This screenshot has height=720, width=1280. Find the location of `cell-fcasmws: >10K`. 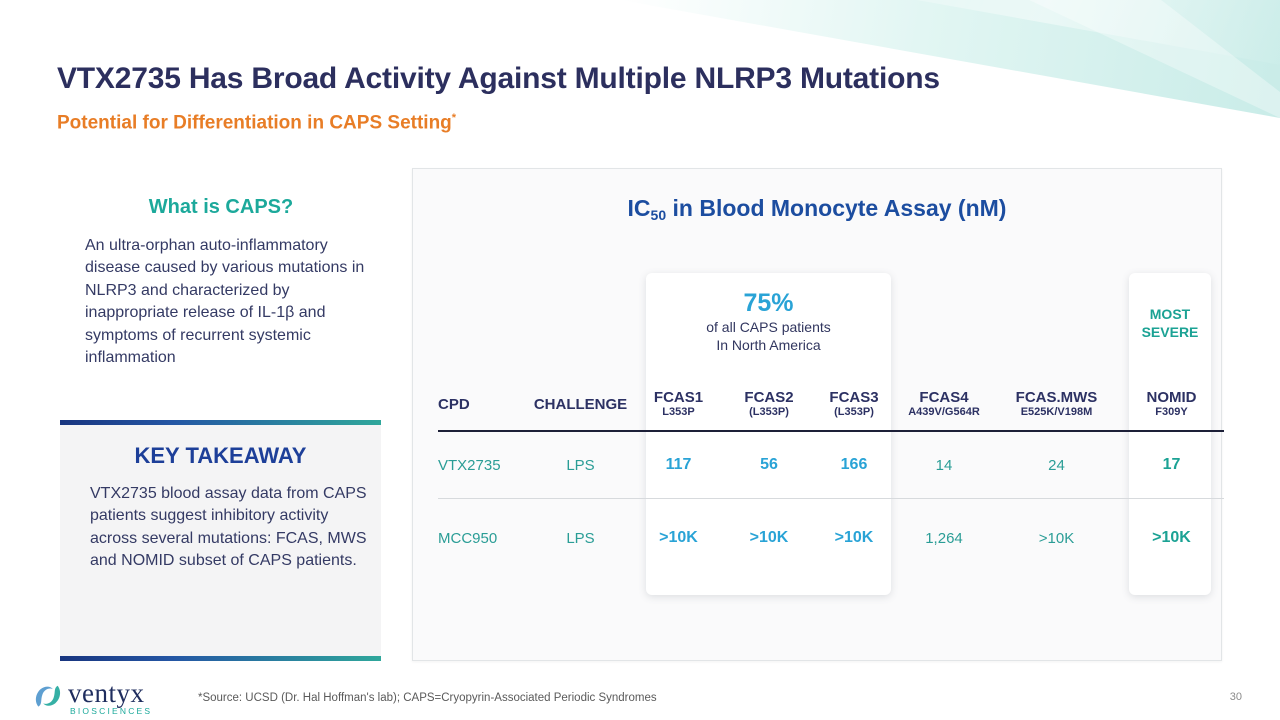

cell-fcasmws: >10K is located at coordinates (1056, 538).